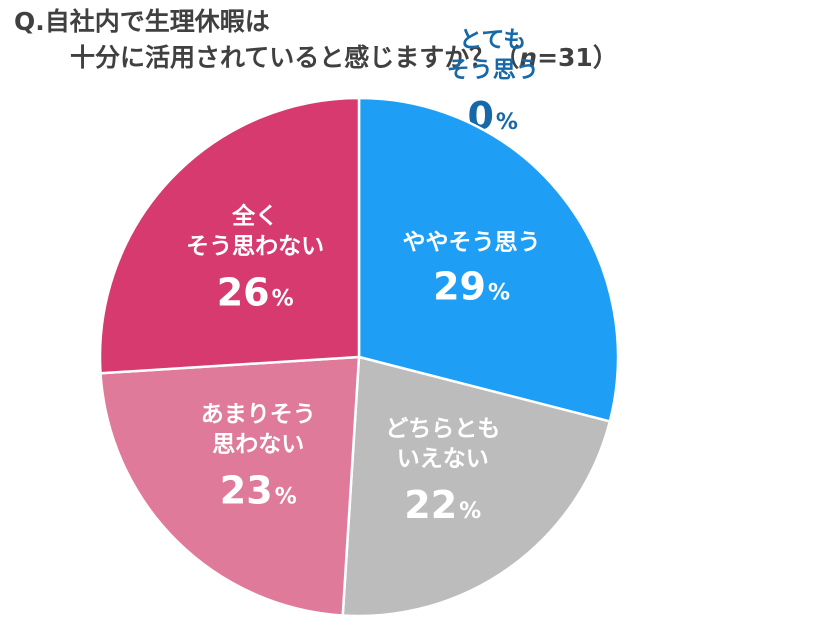 The height and width of the screenshot is (628, 833). What do you see at coordinates (472, 243) in the screenshot?
I see `slice-2-label-line: ややそう思う` at bounding box center [472, 243].